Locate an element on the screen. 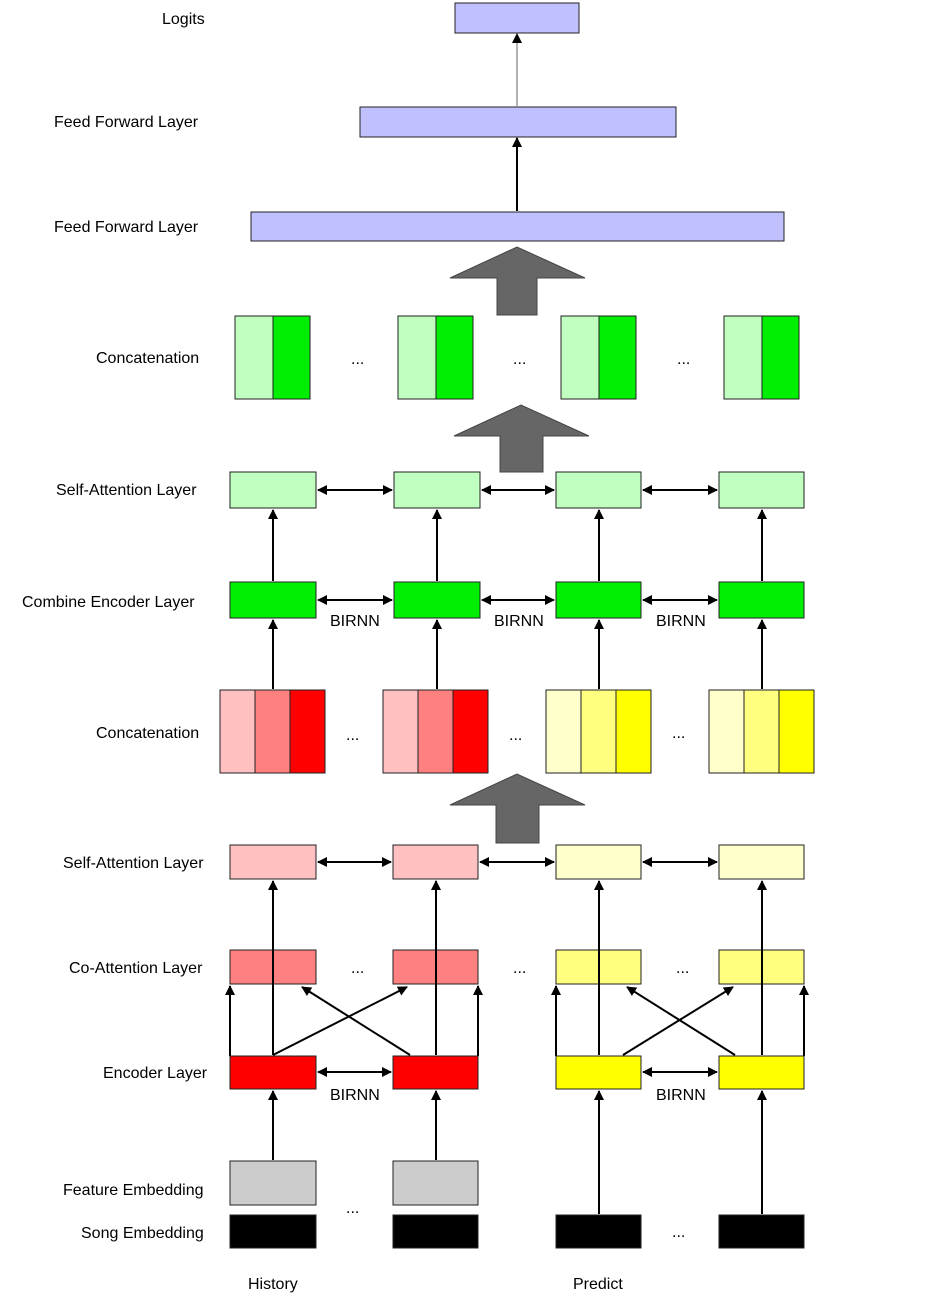  label-history: History is located at coordinates (273, 1284).